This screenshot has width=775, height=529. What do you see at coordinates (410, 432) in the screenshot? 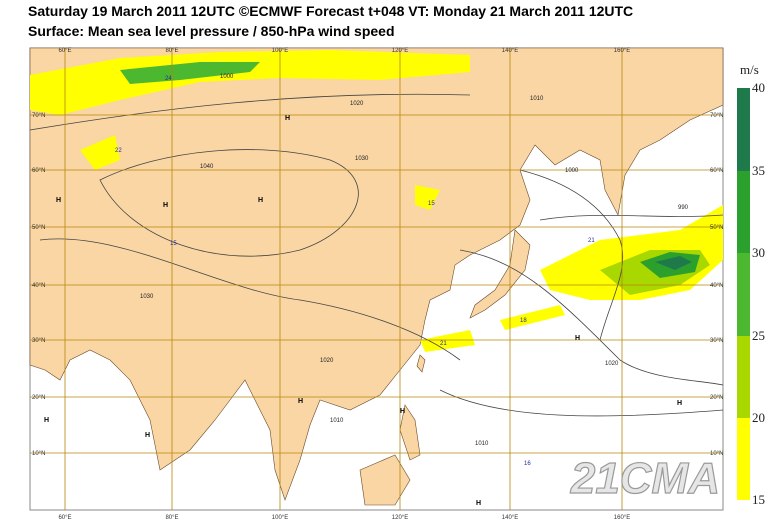
I see `philippines` at bounding box center [410, 432].